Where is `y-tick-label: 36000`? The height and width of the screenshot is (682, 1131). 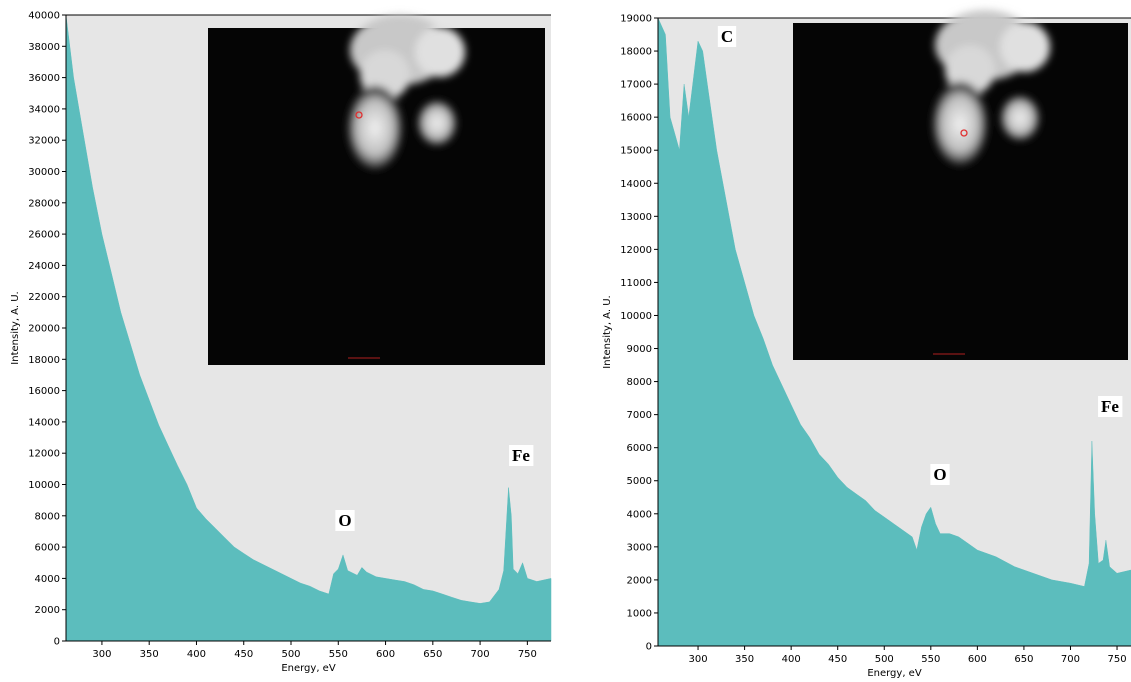
y-tick-label: 36000 is located at coordinates (44, 78).